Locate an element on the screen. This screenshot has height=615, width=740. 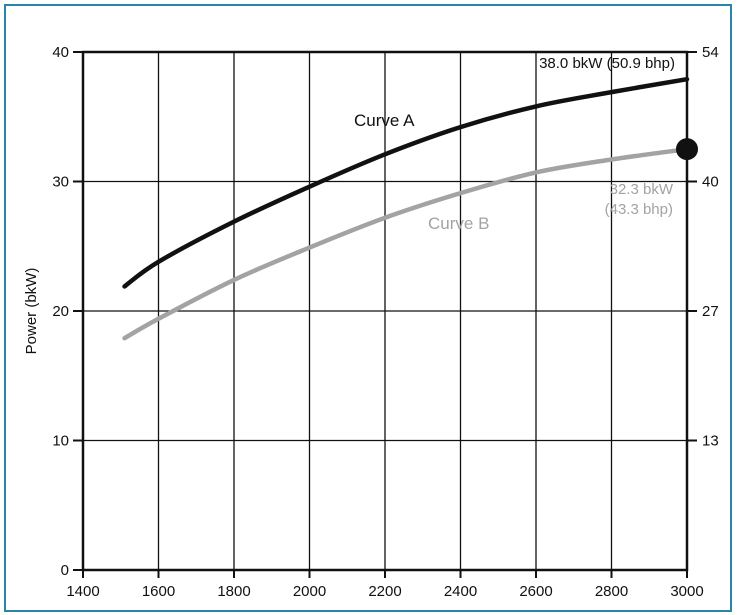
curve-b-label: Curve B is located at coordinates (458, 223).